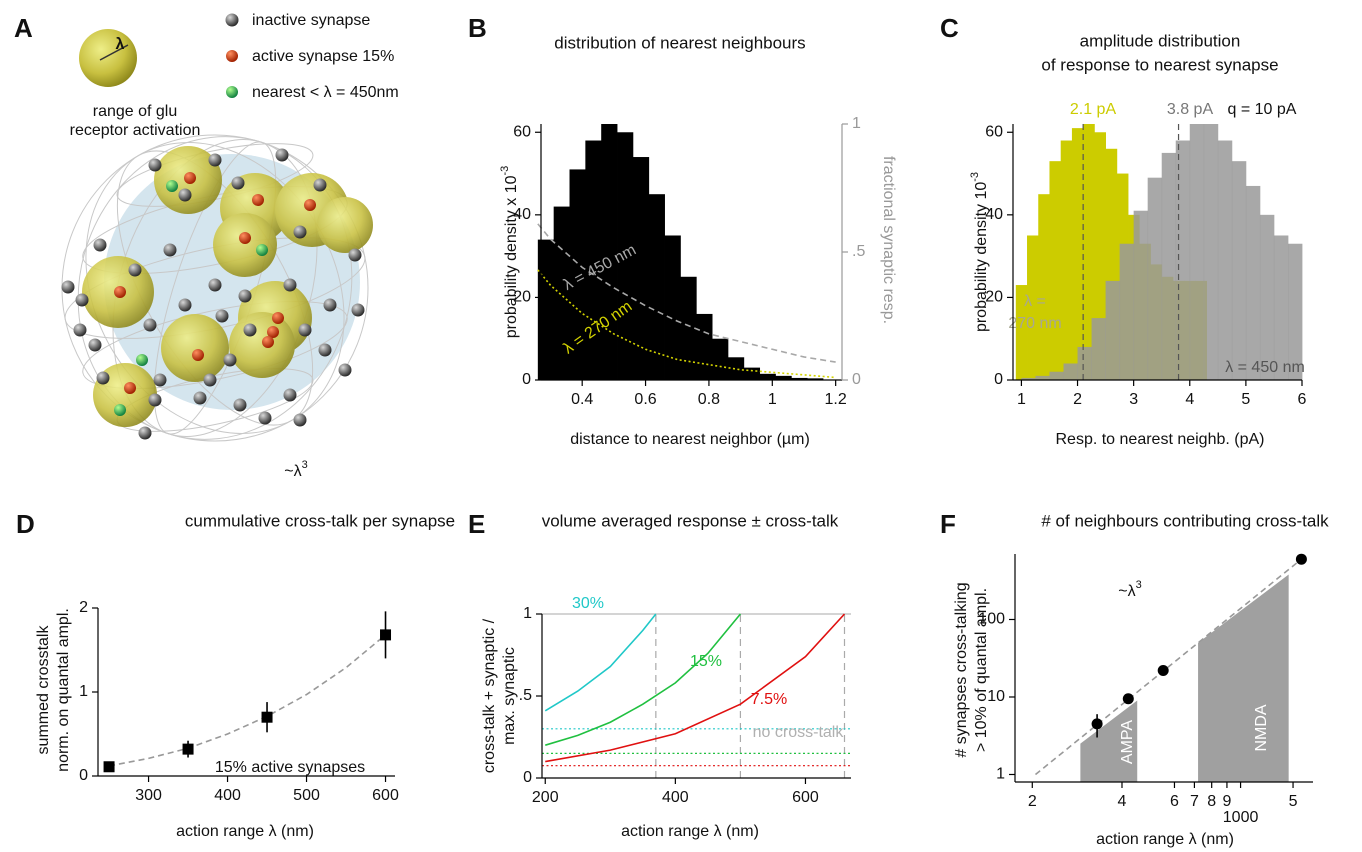  I want to click on caption: receptor activation, so click(135, 130).